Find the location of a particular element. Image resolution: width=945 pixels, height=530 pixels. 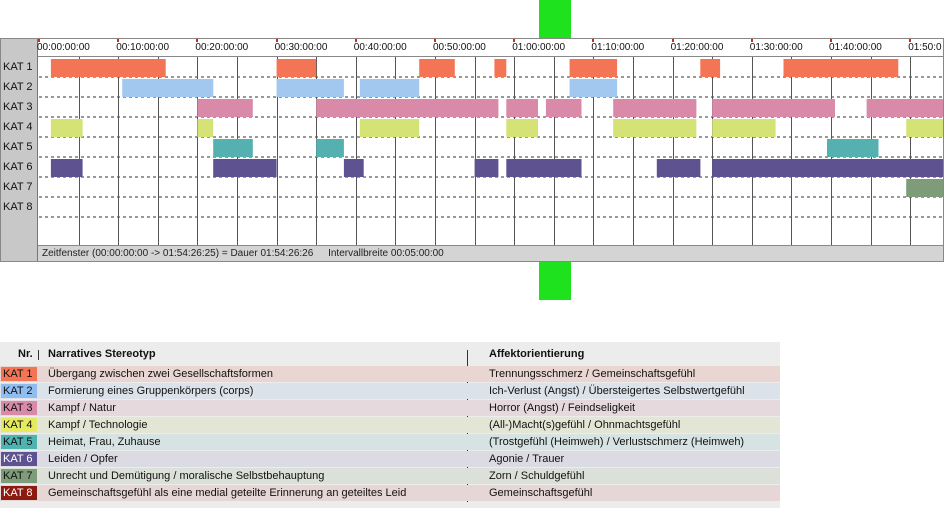

ruler-tick-label: 00:20:00:00 is located at coordinates (222, 47).